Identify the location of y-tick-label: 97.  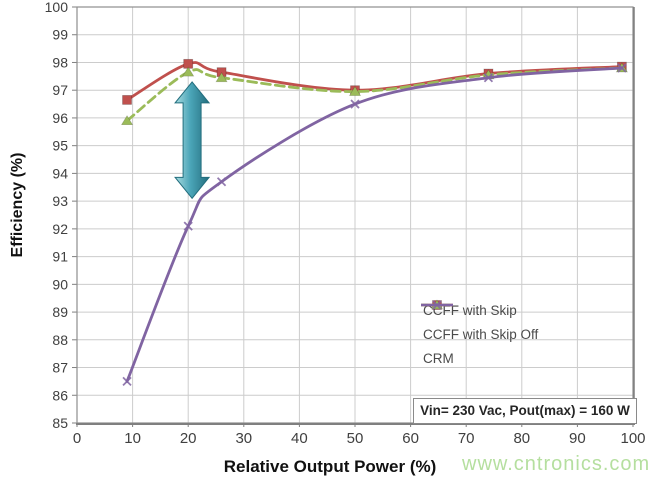
(60, 90).